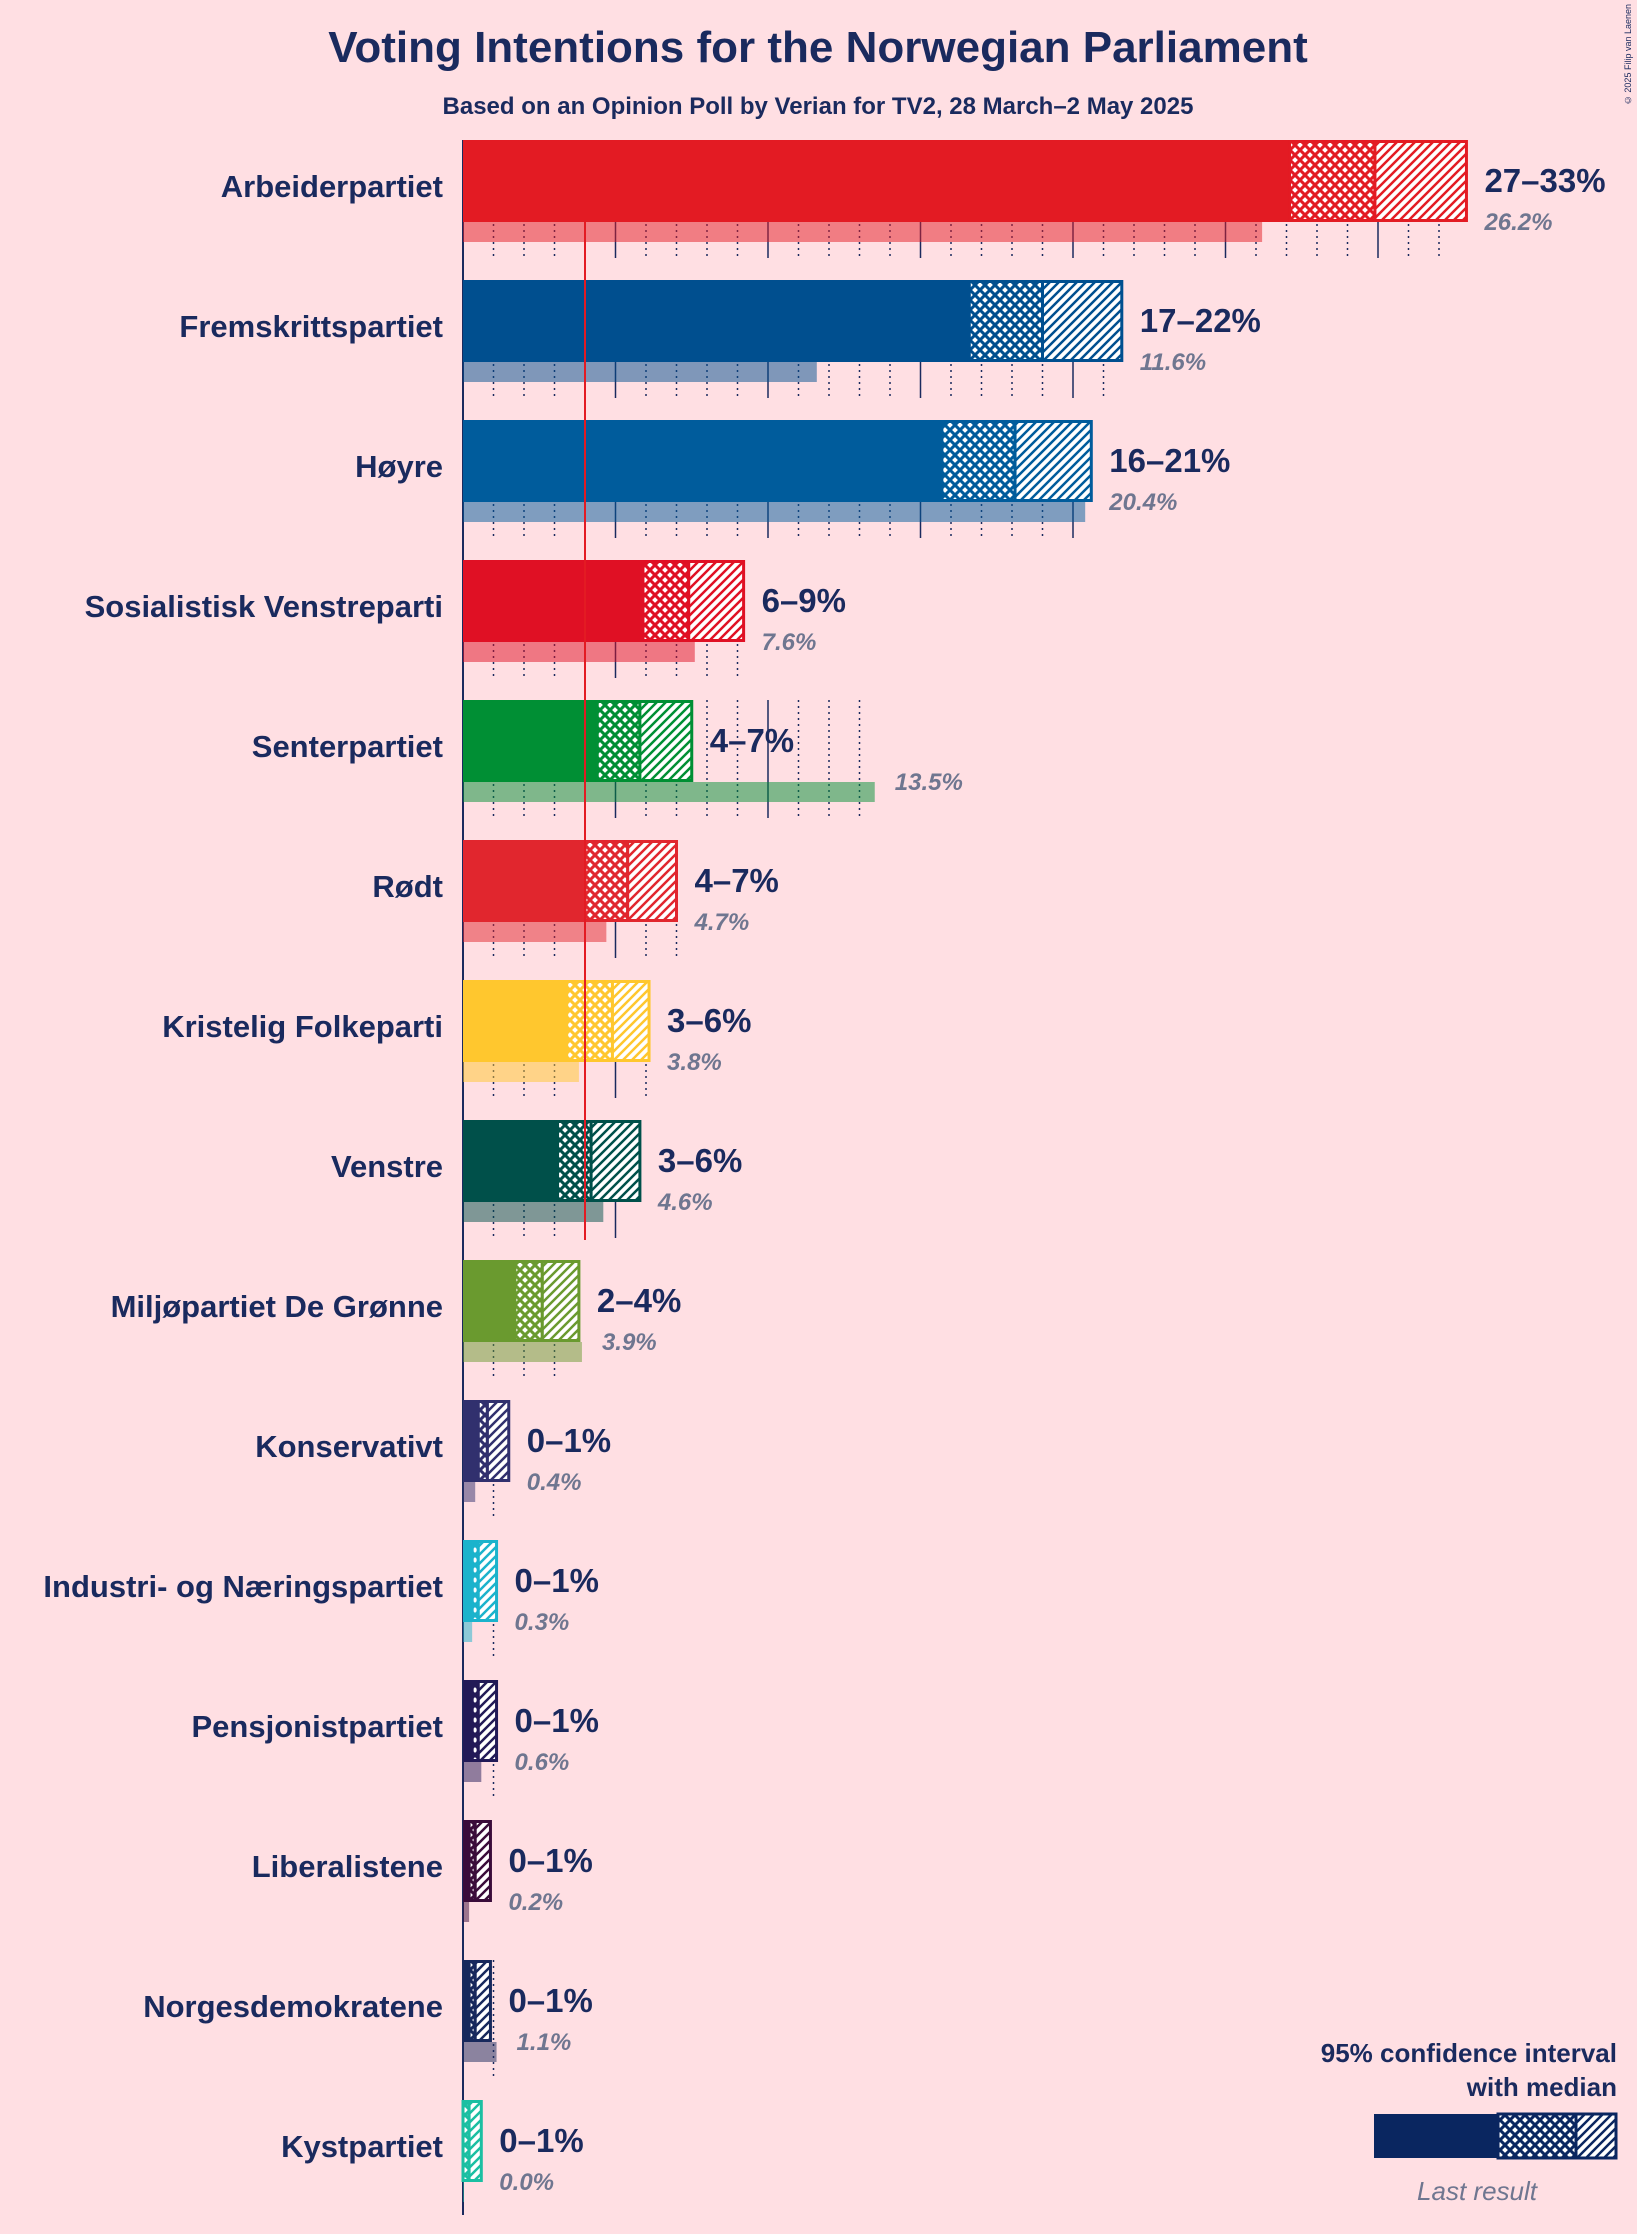 The image size is (1637, 2234). I want to click on party-label: Arbeiderpartiet, so click(332, 186).